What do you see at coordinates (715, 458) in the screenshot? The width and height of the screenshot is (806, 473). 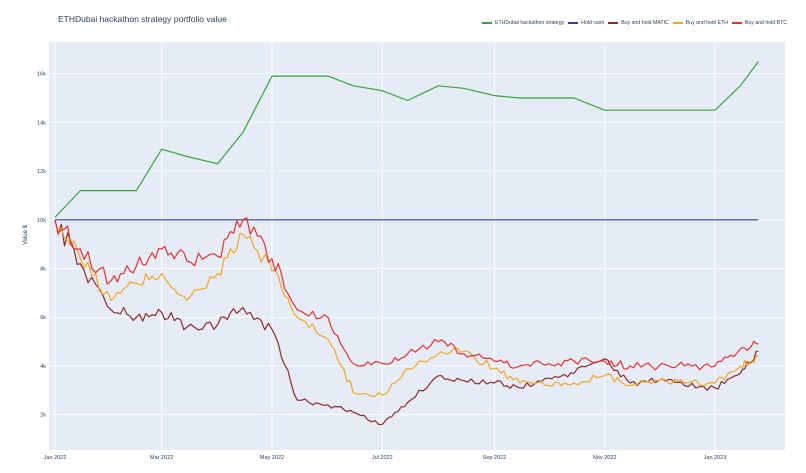 I see `x-tick-label: Jan 2023` at bounding box center [715, 458].